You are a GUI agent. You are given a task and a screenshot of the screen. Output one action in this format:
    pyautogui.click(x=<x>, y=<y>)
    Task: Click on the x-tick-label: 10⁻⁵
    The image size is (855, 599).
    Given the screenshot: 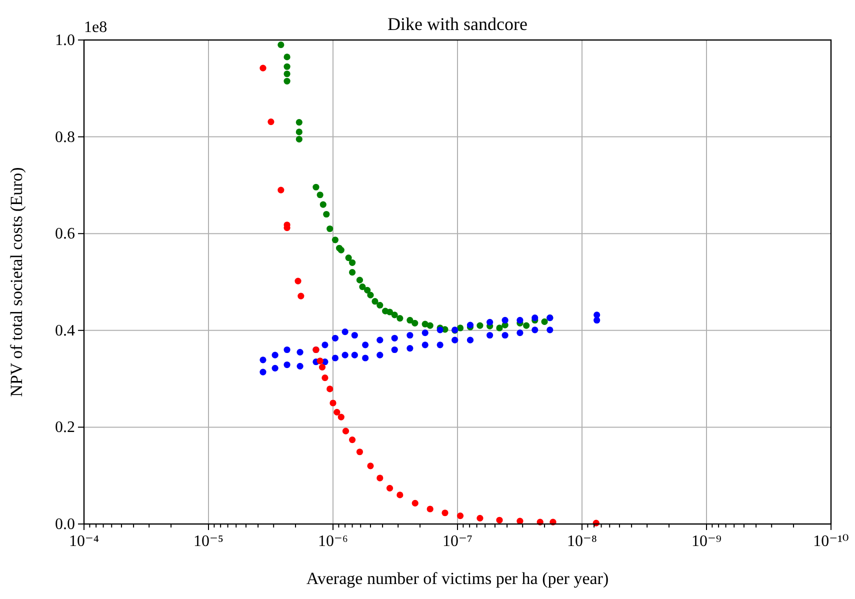 What is the action you would take?
    pyautogui.click(x=208, y=541)
    